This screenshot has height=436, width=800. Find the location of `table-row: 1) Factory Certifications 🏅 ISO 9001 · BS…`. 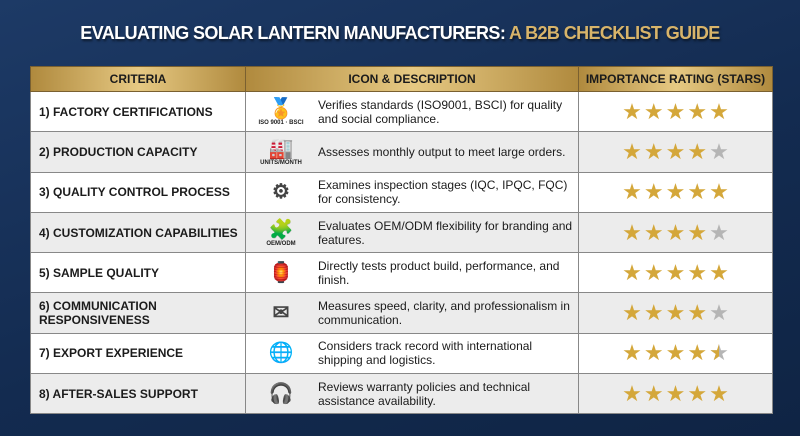

table-row: 1) Factory Certifications 🏅 ISO 9001 · BS… is located at coordinates (401, 111).